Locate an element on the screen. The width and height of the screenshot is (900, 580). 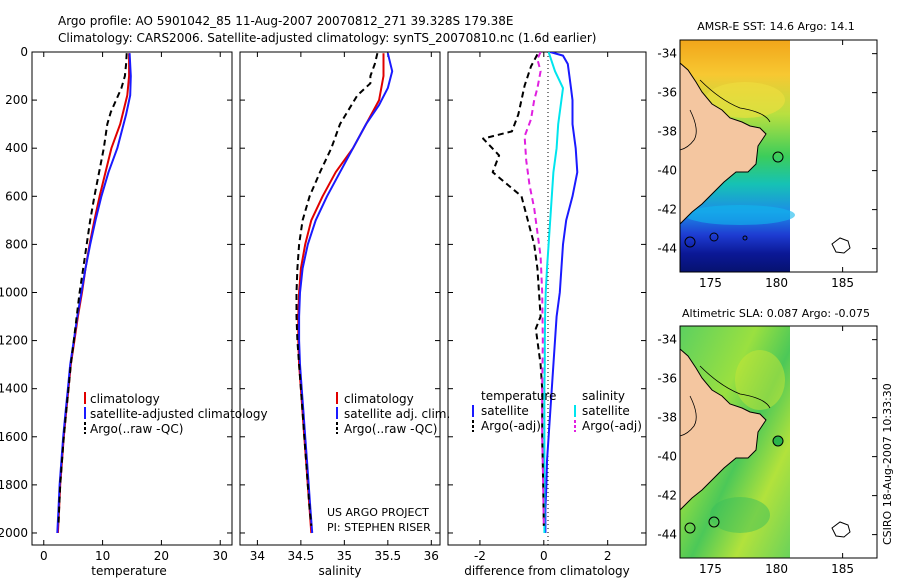
y-tick-label: 1000 is located at coordinates (14, 292).